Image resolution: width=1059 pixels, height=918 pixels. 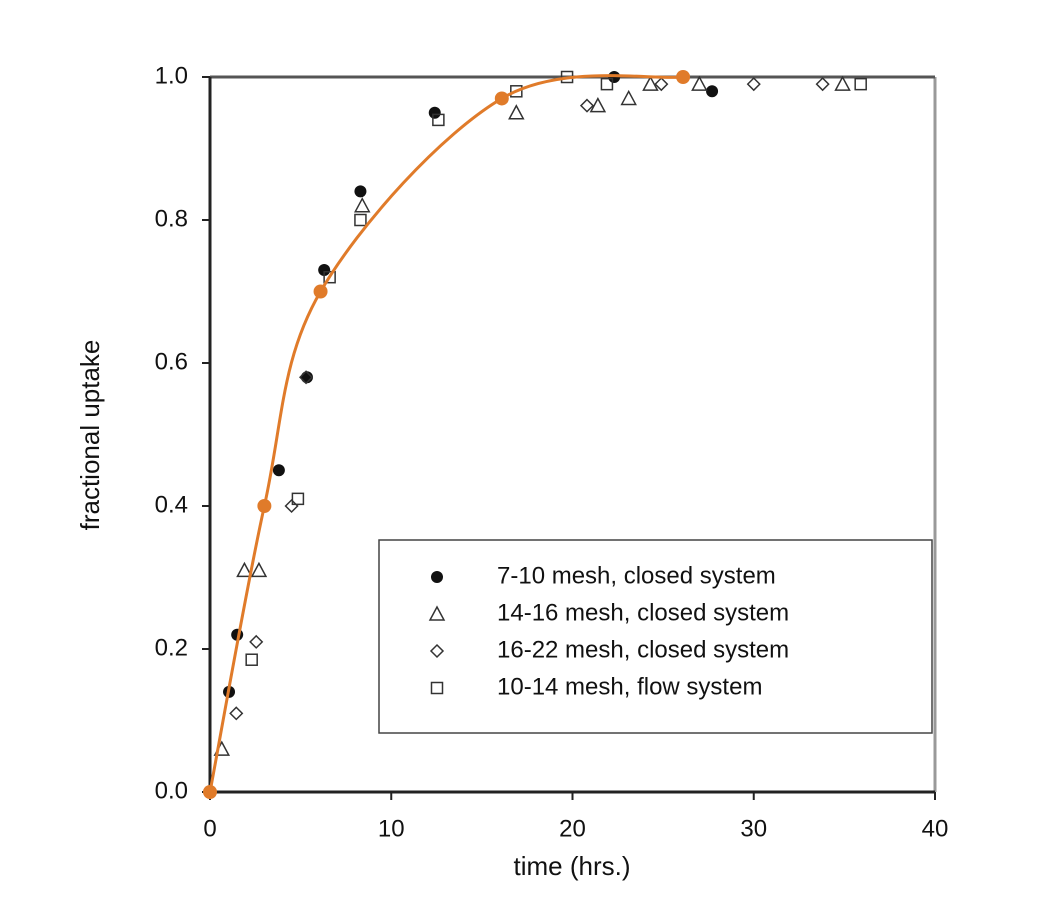 I want to click on x-tick-label: 20, so click(x=572, y=828).